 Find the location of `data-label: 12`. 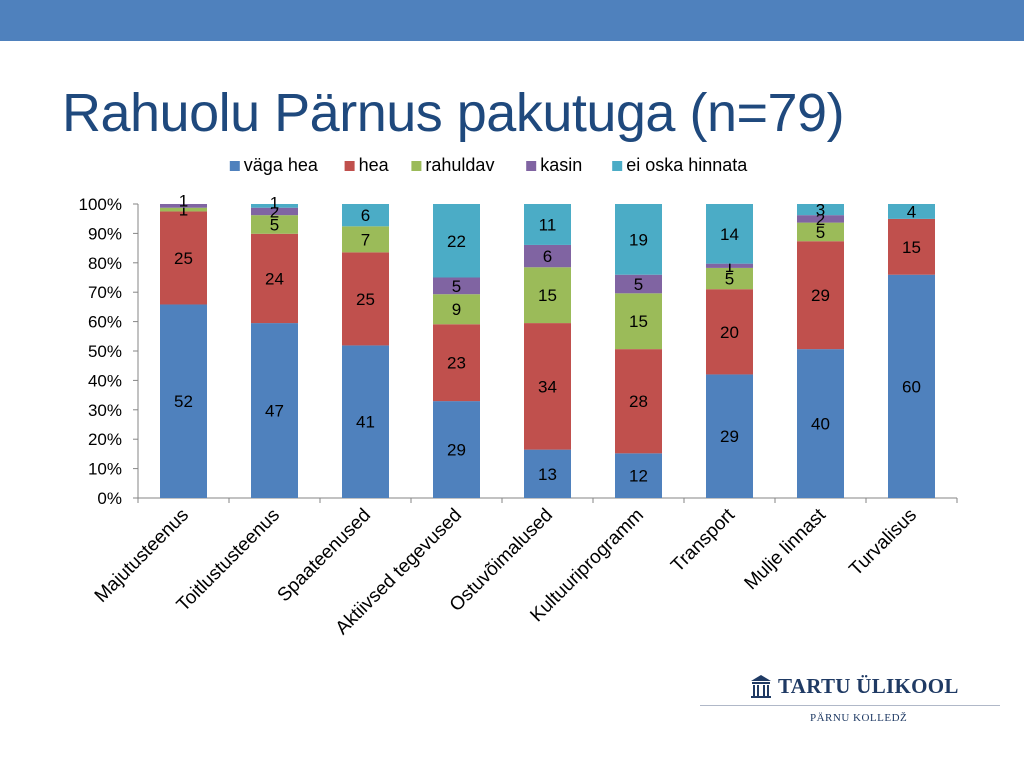

data-label: 12 is located at coordinates (638, 476).